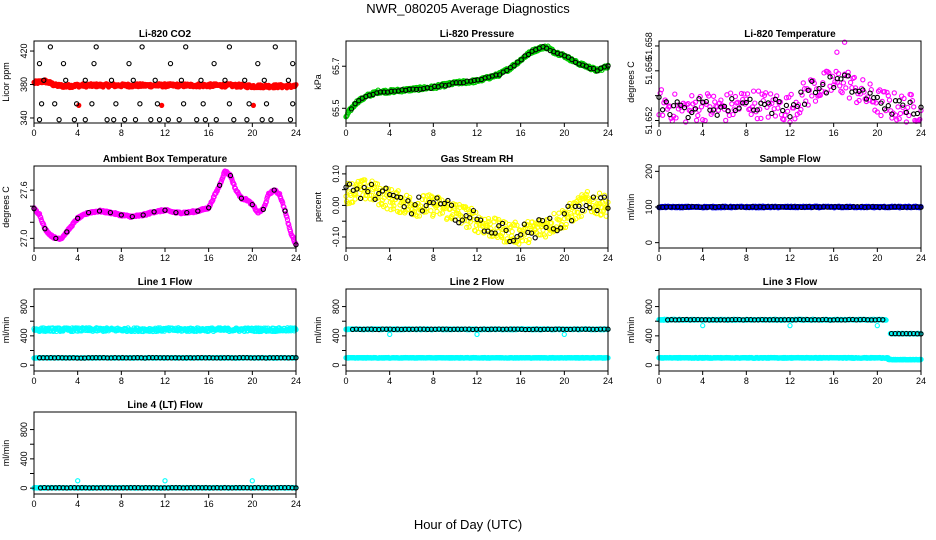 This screenshot has width=936, height=540. I want to click on x-tick-label: 12, so click(477, 258).